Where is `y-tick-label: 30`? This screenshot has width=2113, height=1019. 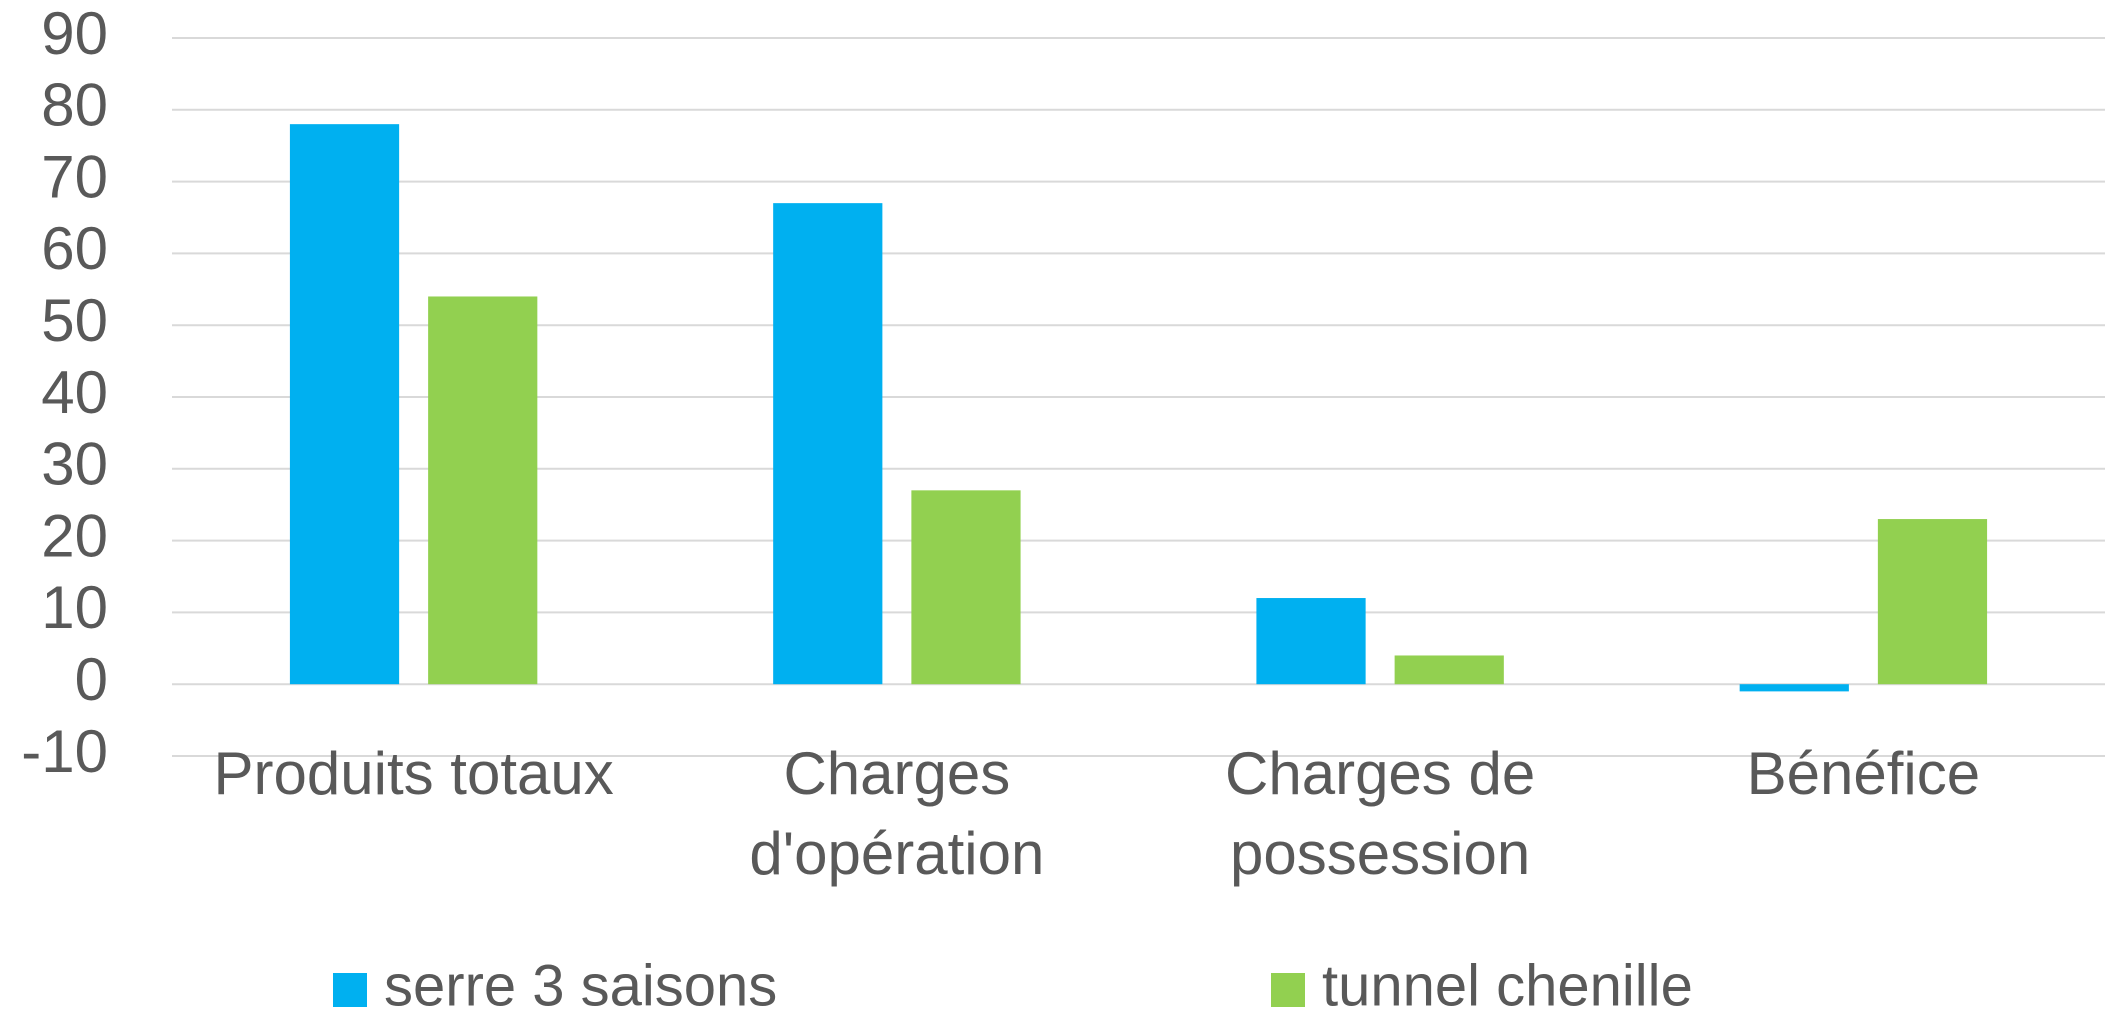
y-tick-label: 30 is located at coordinates (74, 464).